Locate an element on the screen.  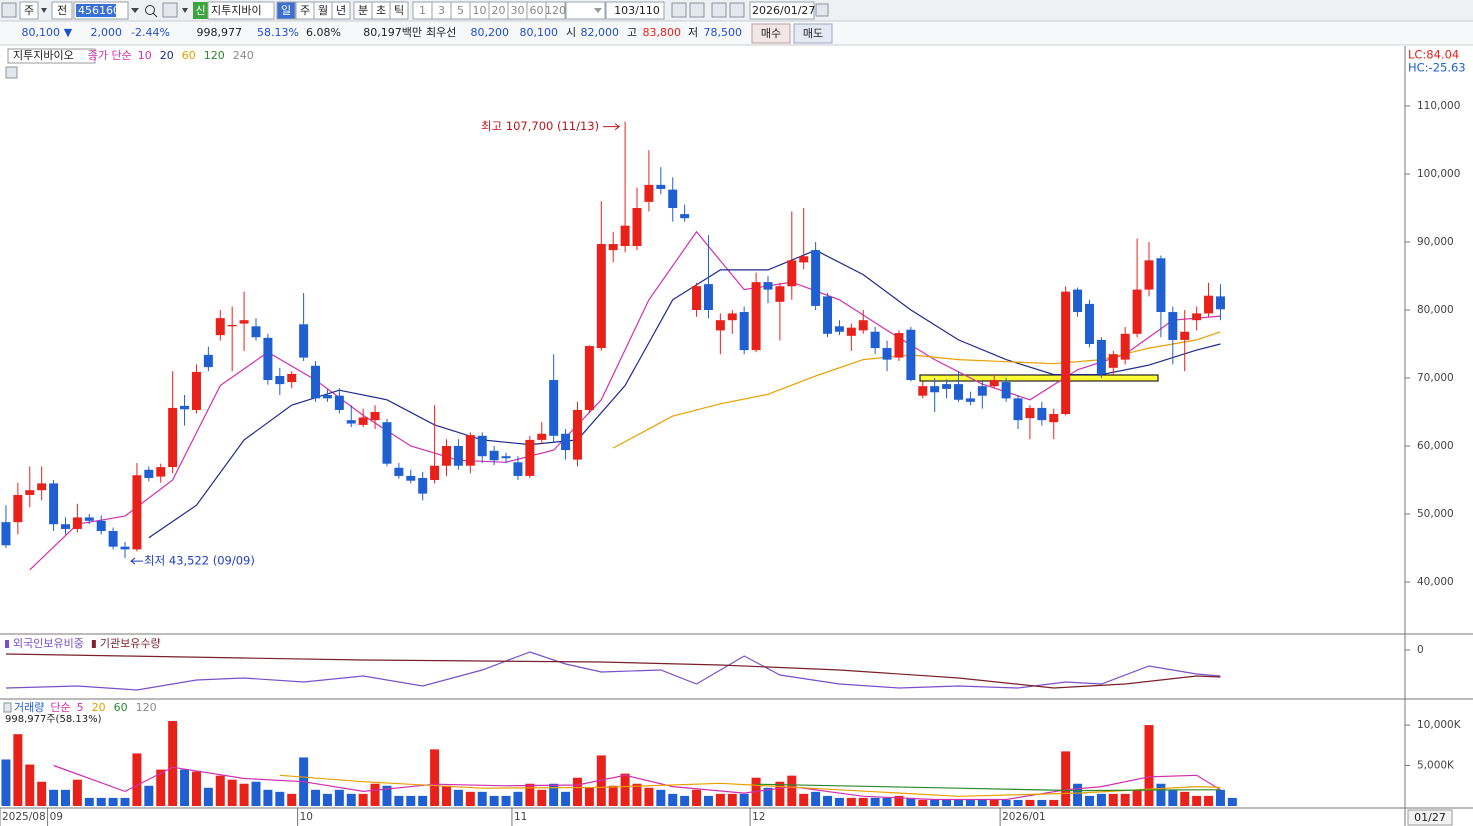
hc-label: HC:-25.63 is located at coordinates (1437, 68).